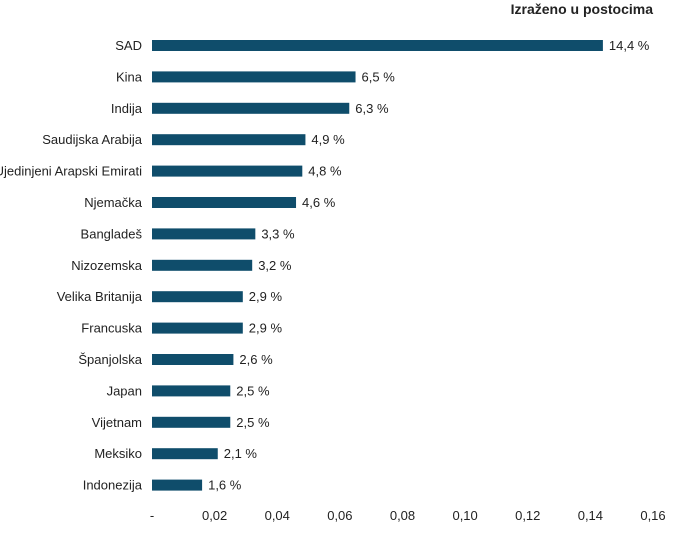 The image size is (690, 534). What do you see at coordinates (339, 515) in the screenshot?
I see `x-tick-label: 0,06` at bounding box center [339, 515].